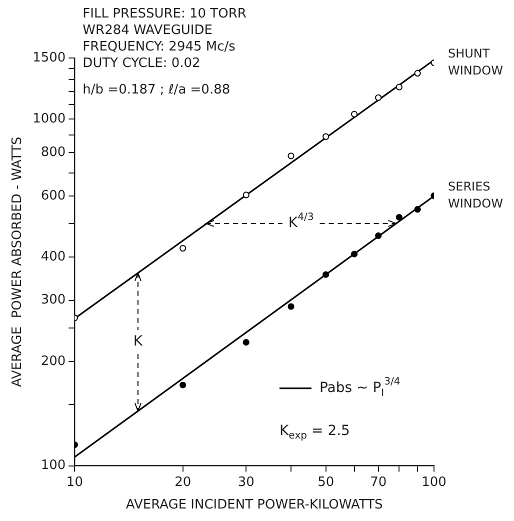 This screenshot has height=521, width=514. What do you see at coordinates (246, 482) in the screenshot?
I see `x-tick-label: 30` at bounding box center [246, 482].